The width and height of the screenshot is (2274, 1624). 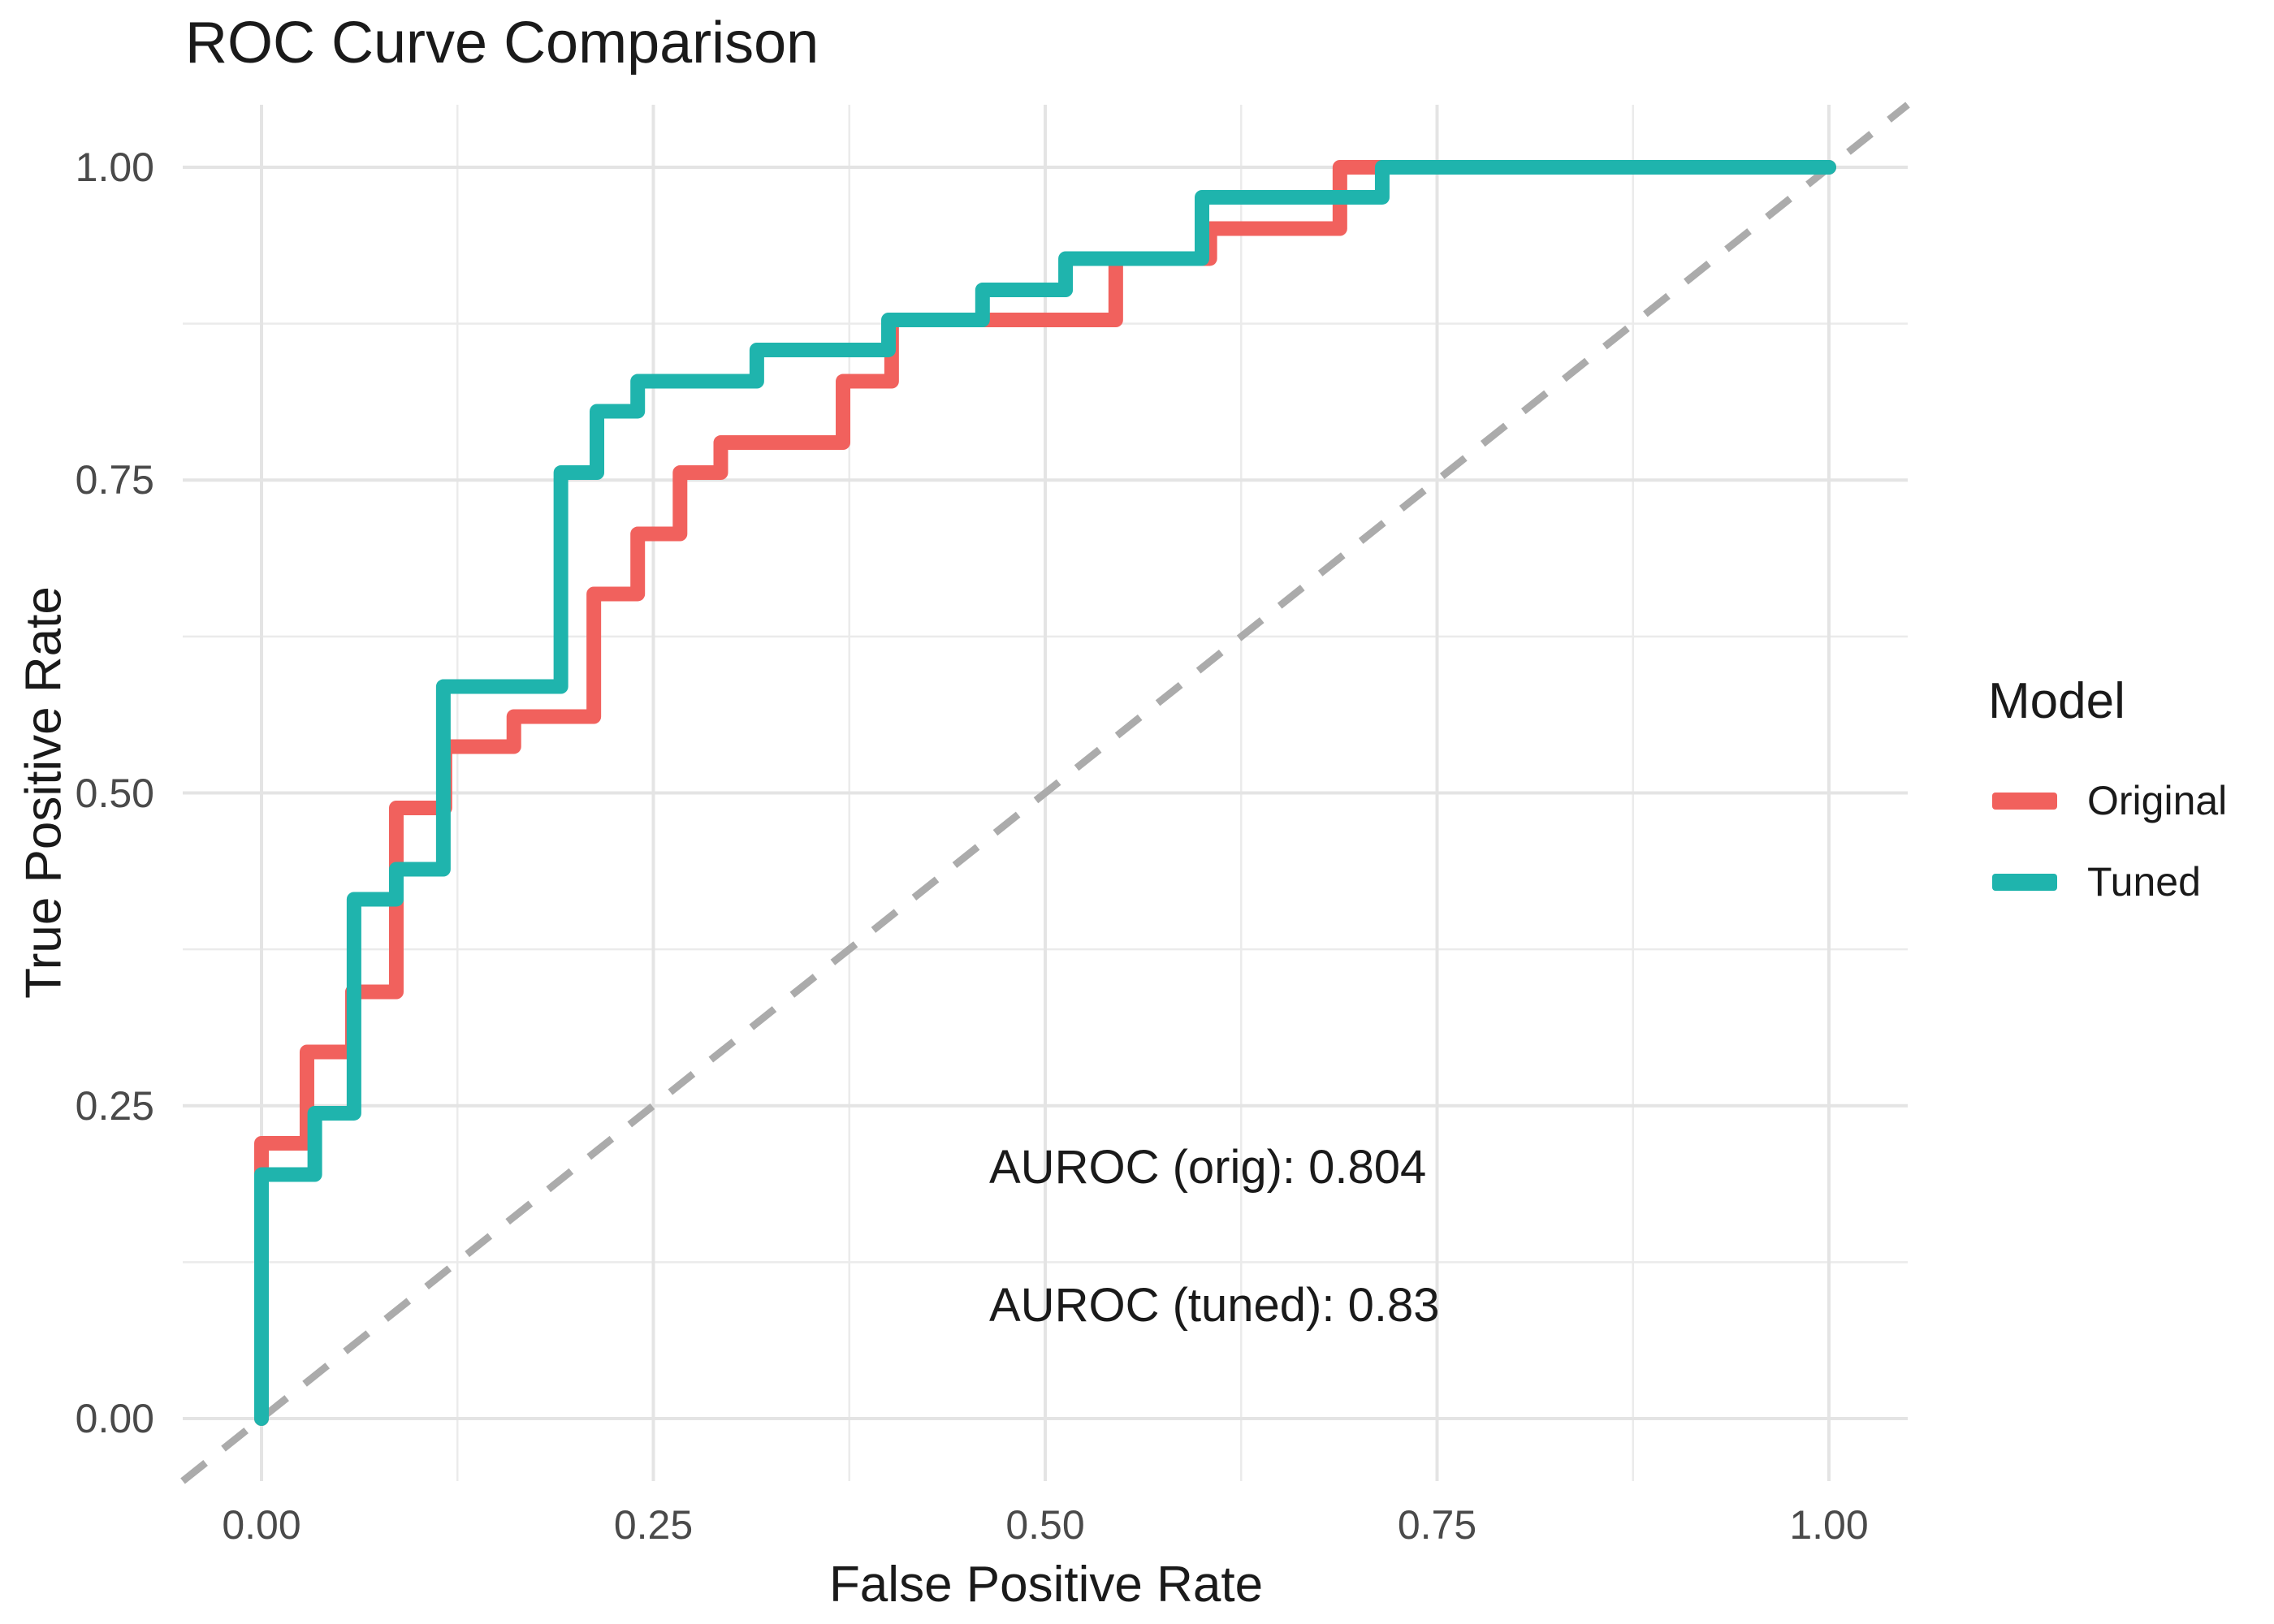 I want to click on y-tick-label: 0.00, so click(x=114, y=1419).